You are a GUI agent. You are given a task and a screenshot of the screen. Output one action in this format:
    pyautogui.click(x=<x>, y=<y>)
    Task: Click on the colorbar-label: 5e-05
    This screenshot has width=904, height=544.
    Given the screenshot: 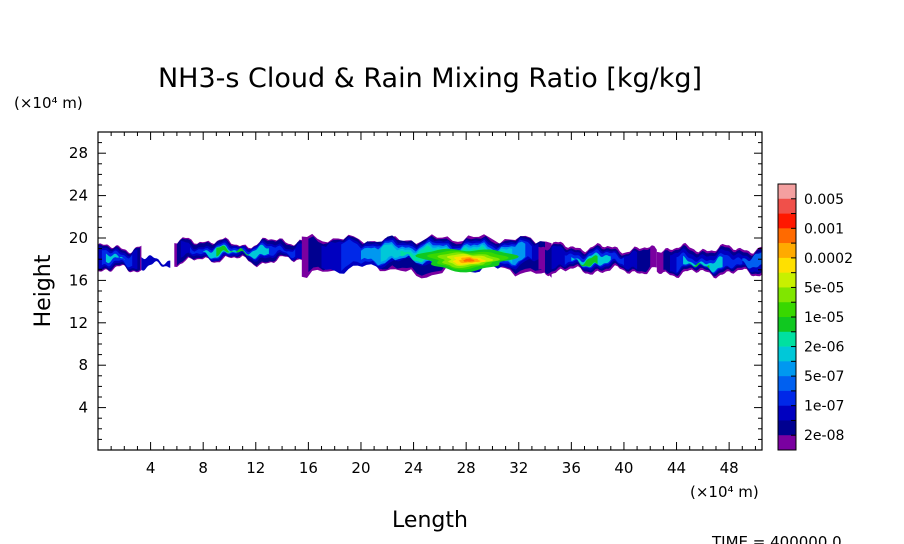 What is the action you would take?
    pyautogui.click(x=824, y=288)
    